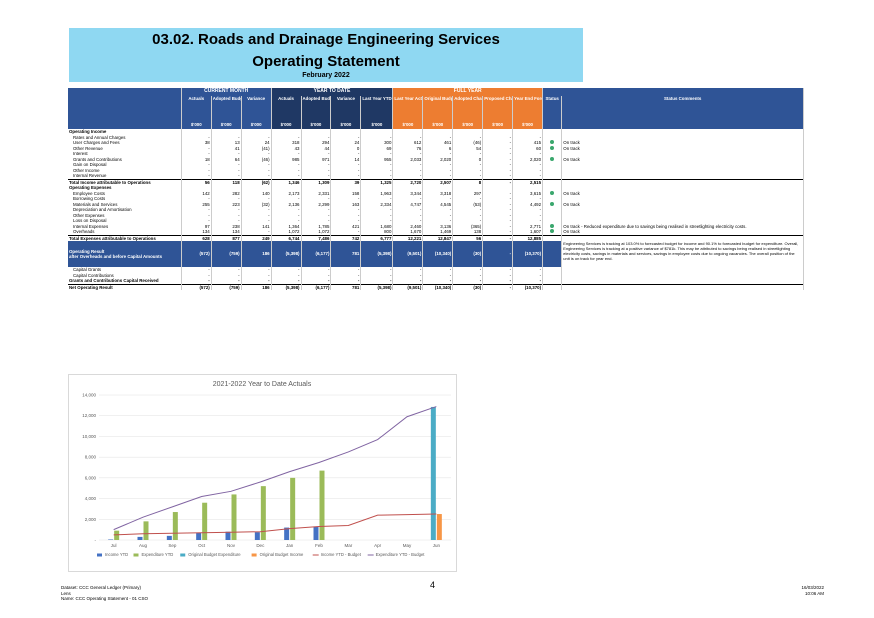 The height and width of the screenshot is (618, 874). Describe the element at coordinates (91, 498) in the screenshot. I see `y-tick-label: 4,000` at that location.